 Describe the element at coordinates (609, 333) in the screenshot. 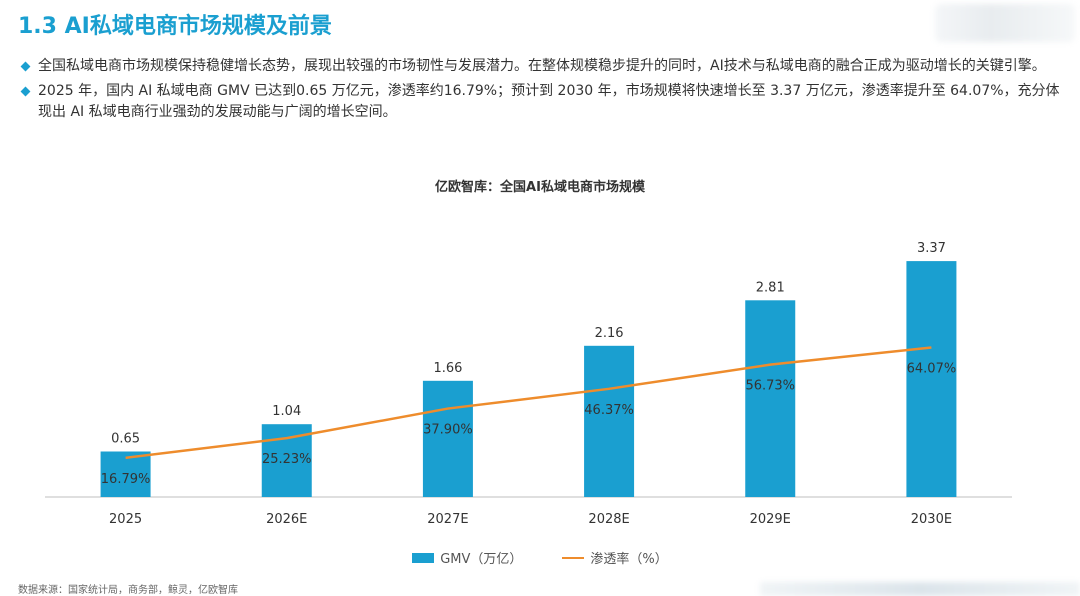

I see `bar-label-2028E: 2.16` at that location.